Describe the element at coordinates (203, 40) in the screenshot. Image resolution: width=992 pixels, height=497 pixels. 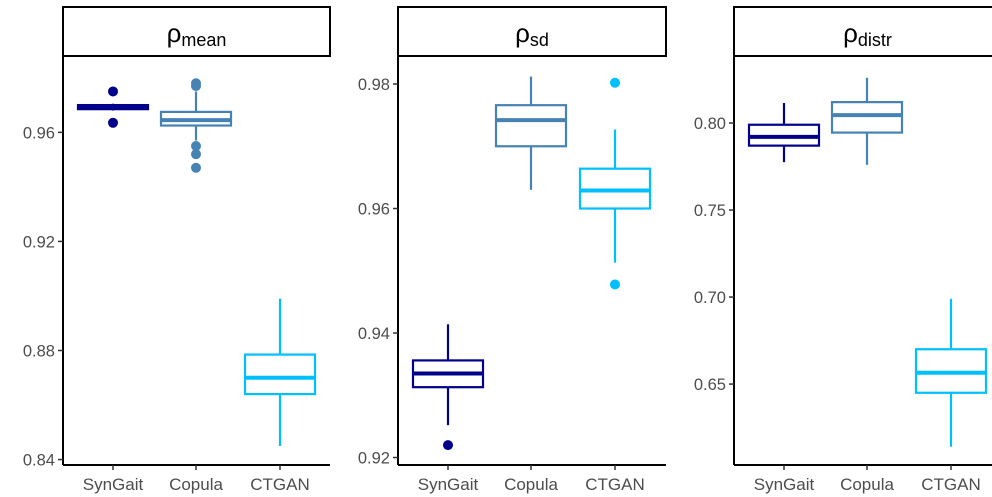
I see `facet-title-subscript: mean` at that location.